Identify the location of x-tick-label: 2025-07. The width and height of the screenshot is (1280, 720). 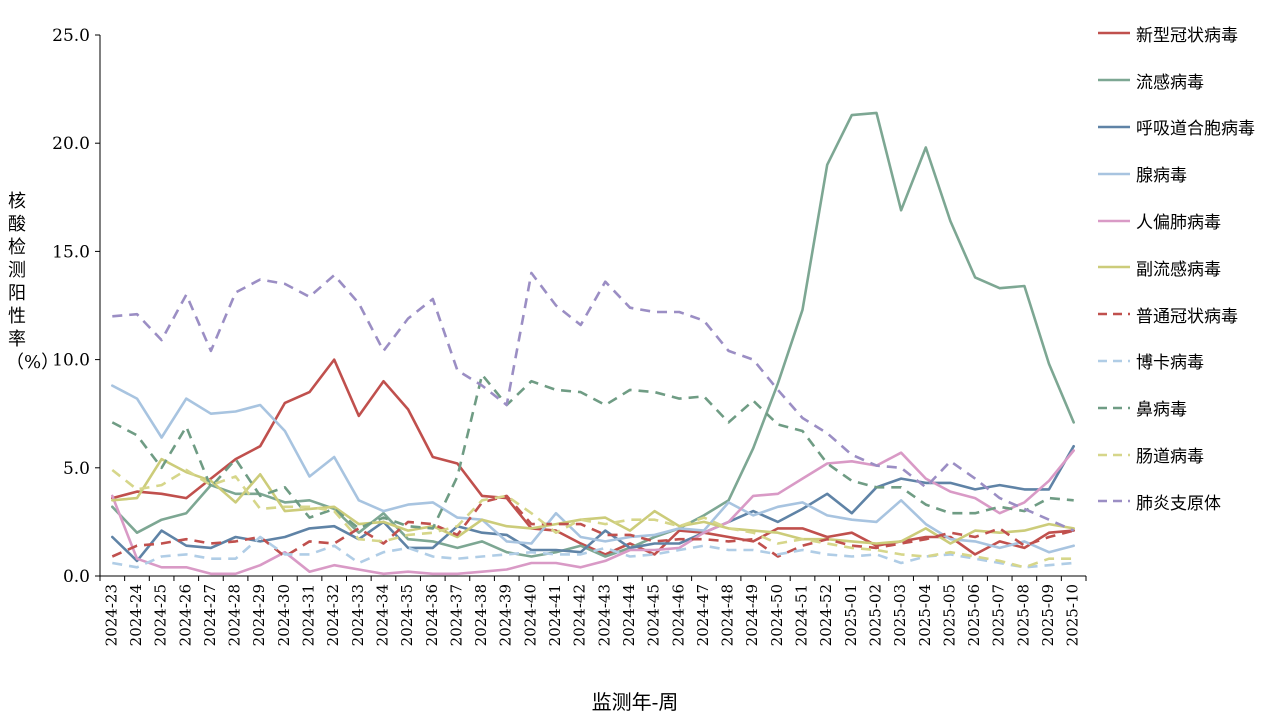
(999, 615).